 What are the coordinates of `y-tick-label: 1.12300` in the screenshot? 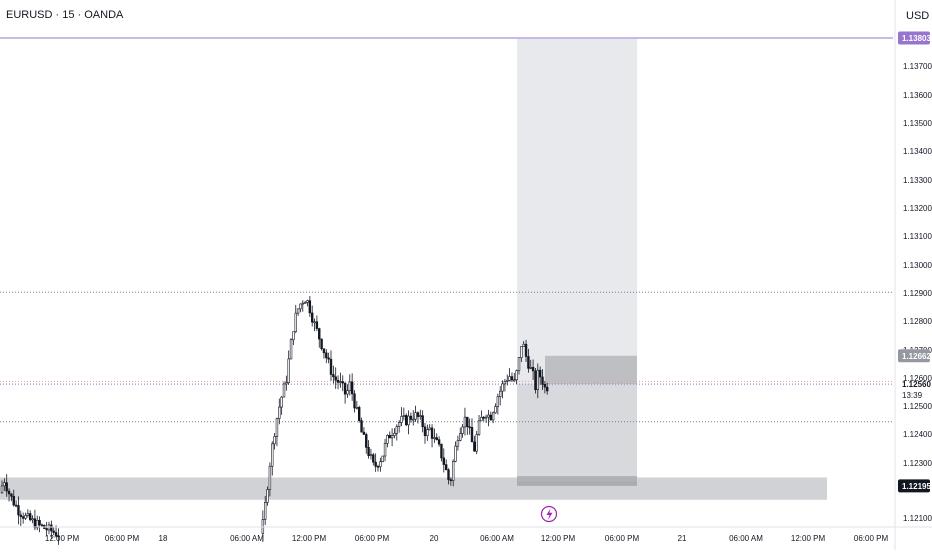 It's located at (917, 463).